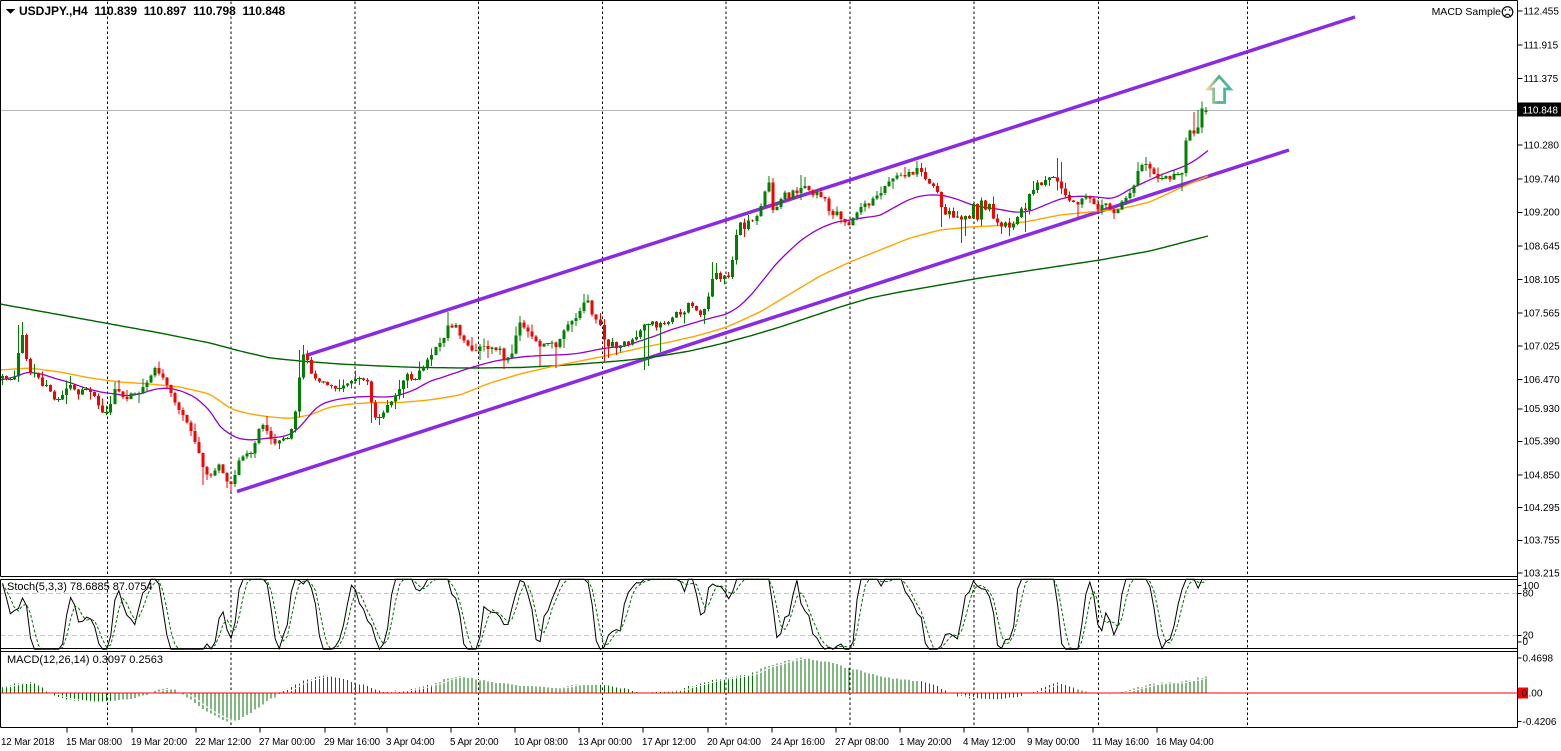  What do you see at coordinates (541, 742) in the screenshot?
I see `svg-text: 10 Apr 08:00` at bounding box center [541, 742].